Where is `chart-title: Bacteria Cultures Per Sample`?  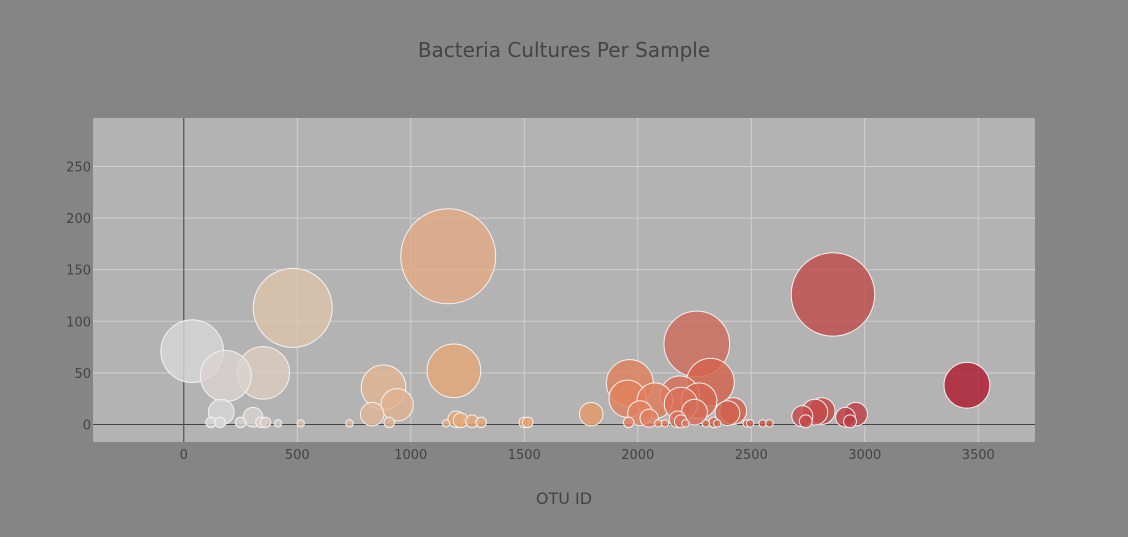
chart-title: Bacteria Cultures Per Sample is located at coordinates (564, 50).